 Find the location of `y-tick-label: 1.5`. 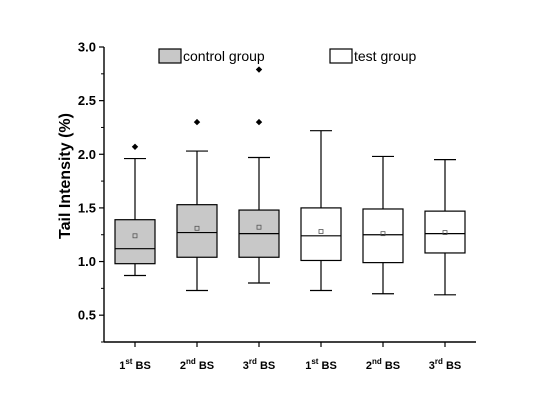

y-tick-label: 1.5 is located at coordinates (87, 207).